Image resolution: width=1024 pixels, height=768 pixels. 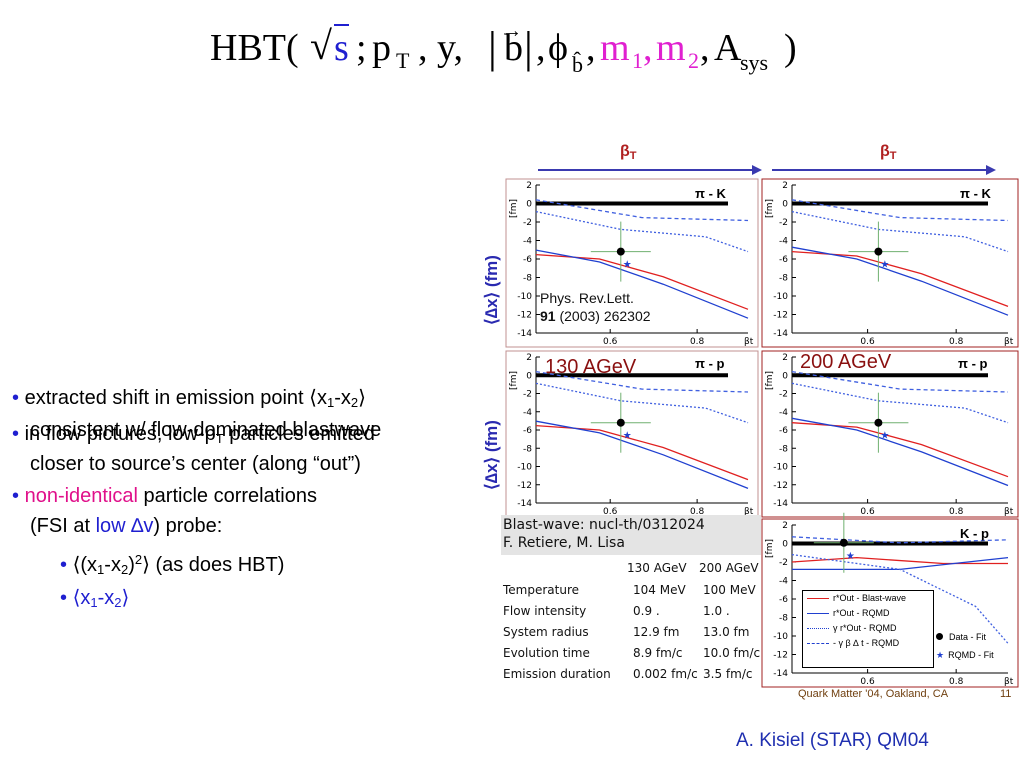 I want to click on y-tick-label: -2, so click(x=527, y=223).